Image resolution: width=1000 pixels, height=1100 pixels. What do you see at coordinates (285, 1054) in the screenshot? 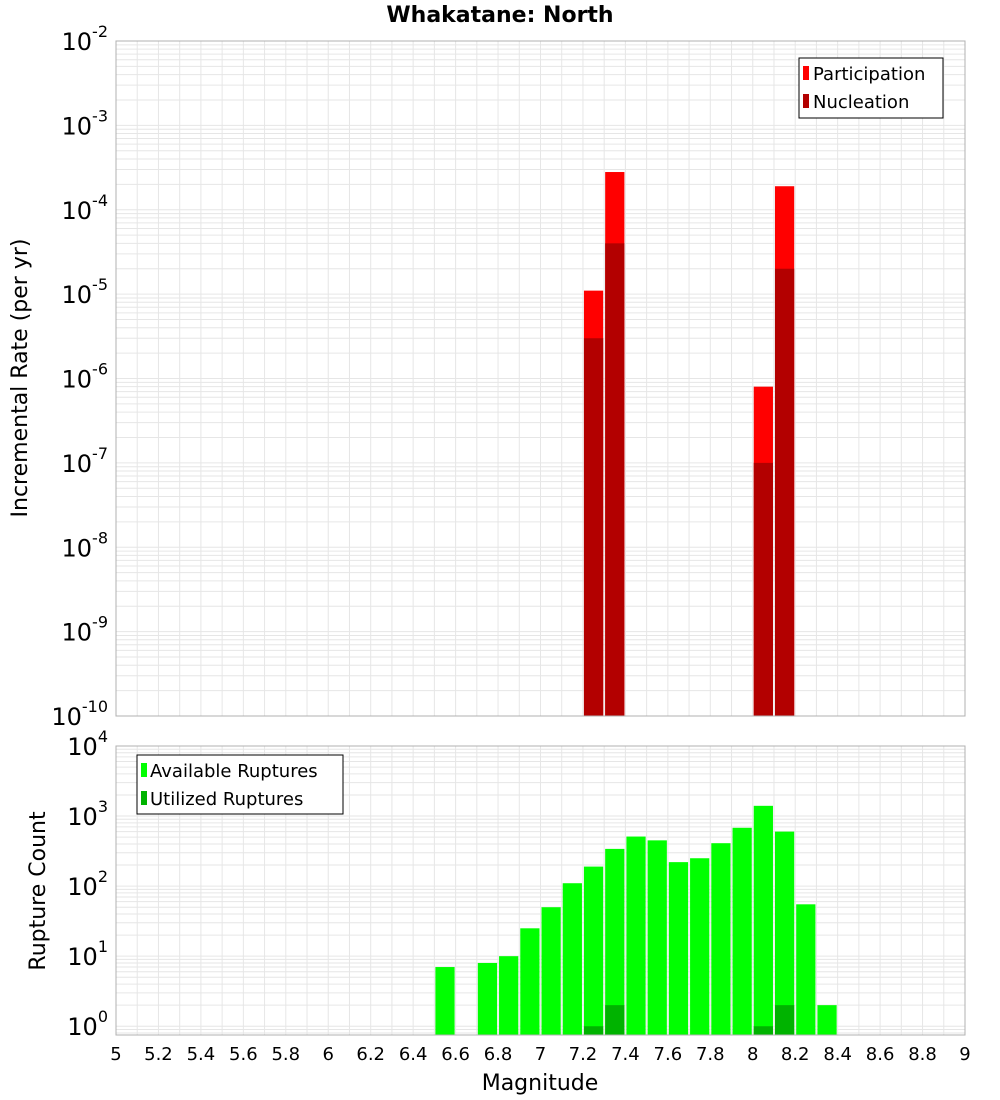
I see `x-tick-label: 5.8` at bounding box center [285, 1054].